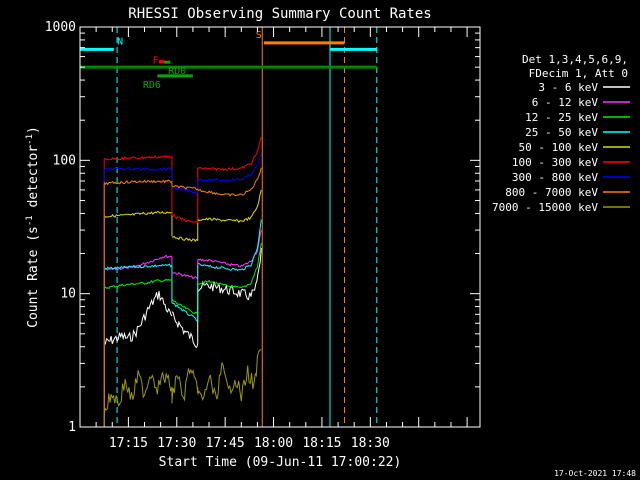 The image size is (640, 480). I want to click on chart-title: RHESSI Observing Summary Count Rates, so click(279, 14).